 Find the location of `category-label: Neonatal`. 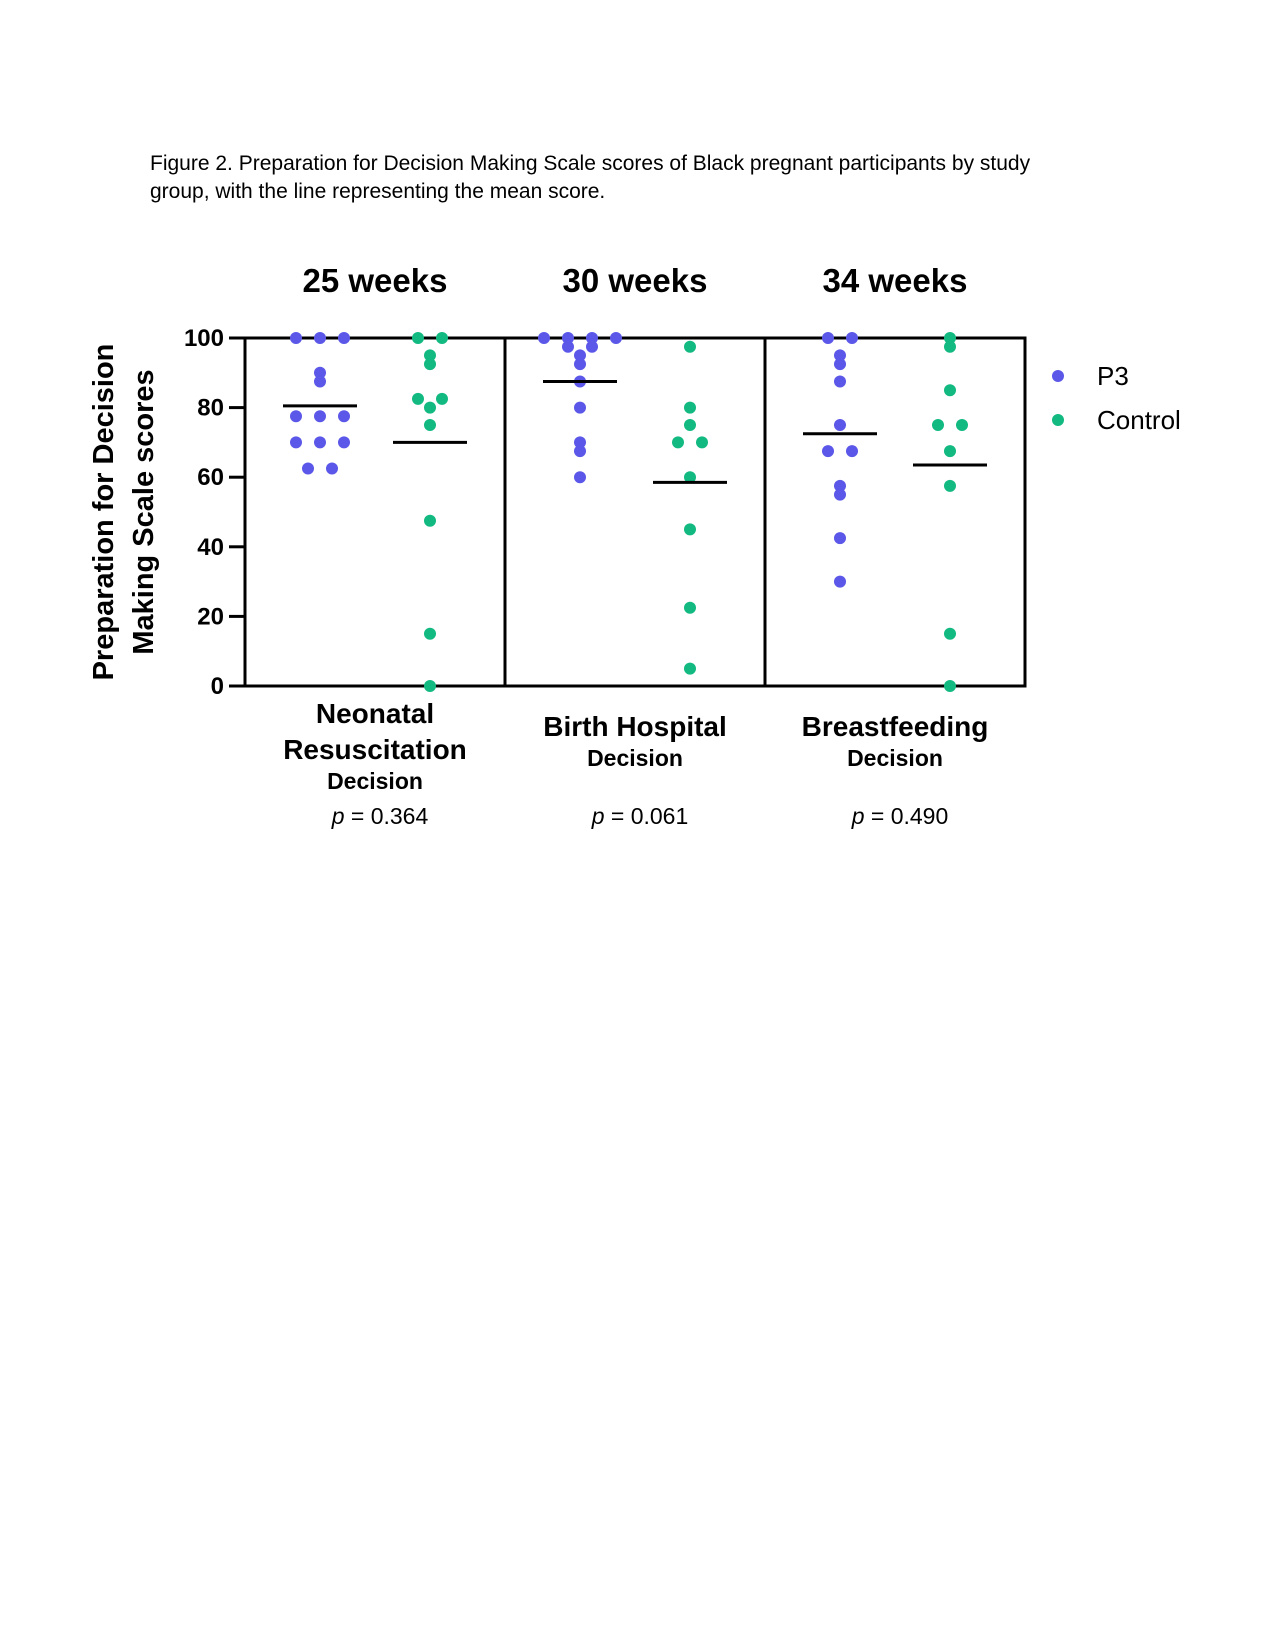

category-label: Neonatal is located at coordinates (375, 713).